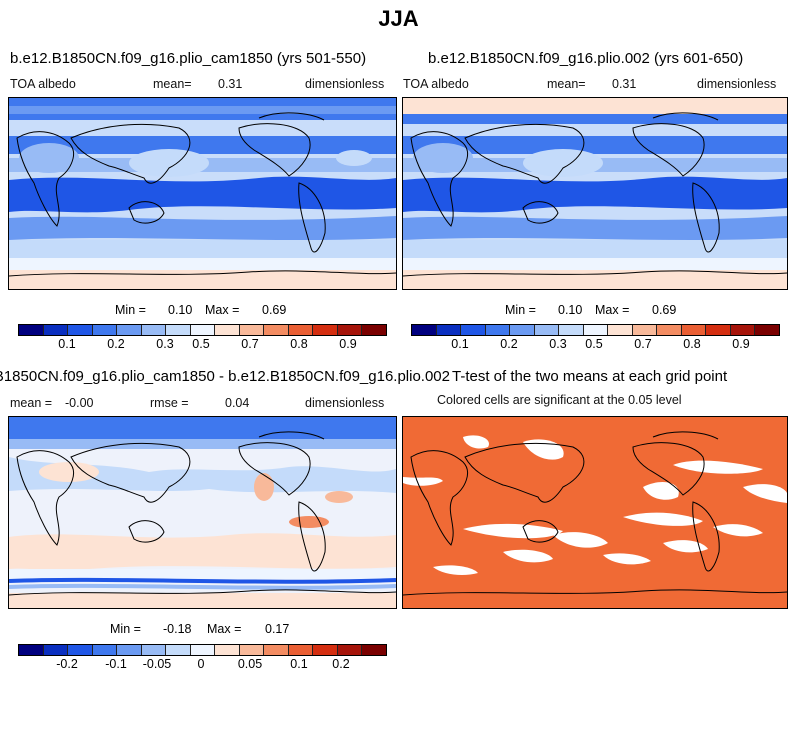 The image size is (797, 733). I want to click on panel1-tick: 0.8, so click(299, 344).